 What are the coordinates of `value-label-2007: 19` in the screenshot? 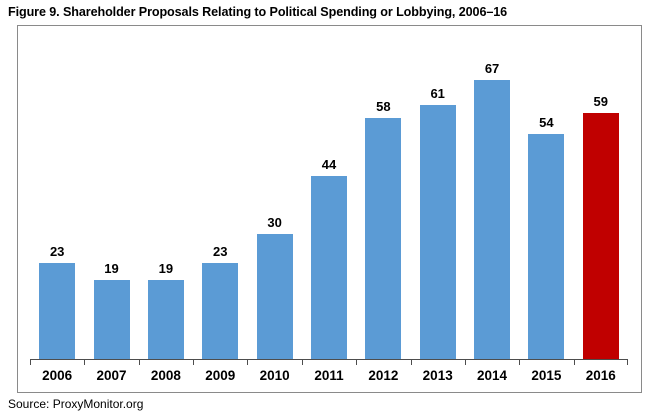 It's located at (111, 268).